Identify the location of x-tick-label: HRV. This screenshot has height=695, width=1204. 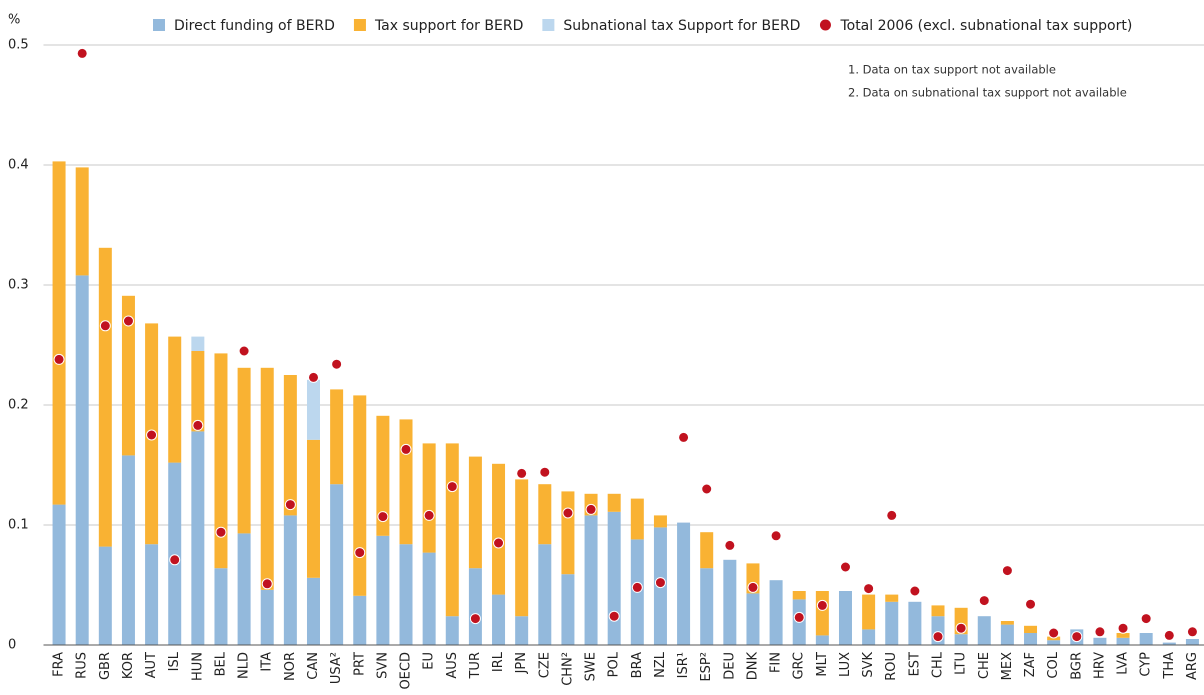
(1099, 665).